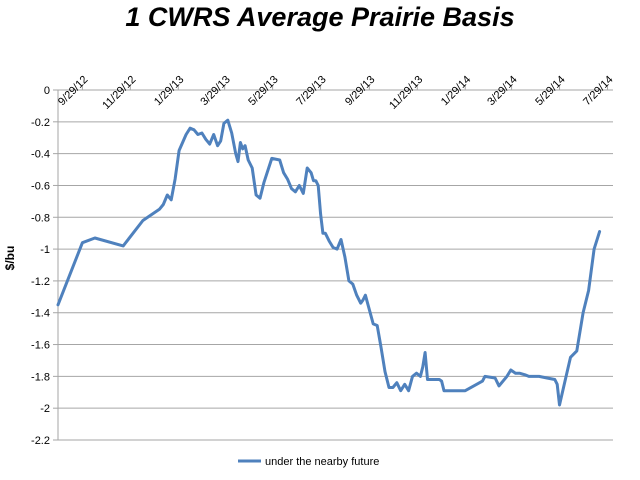 This screenshot has width=640, height=480. Describe the element at coordinates (40, 441) in the screenshot. I see `y-tick-label: -2.2` at that location.